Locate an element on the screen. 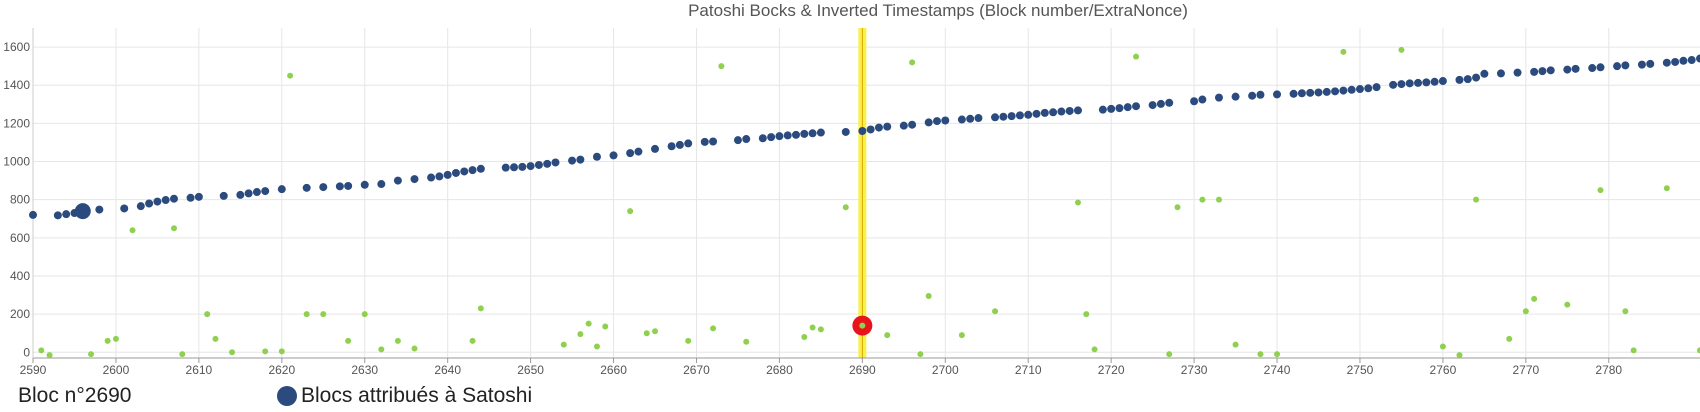  x-tick-label: 2730 is located at coordinates (1194, 370).